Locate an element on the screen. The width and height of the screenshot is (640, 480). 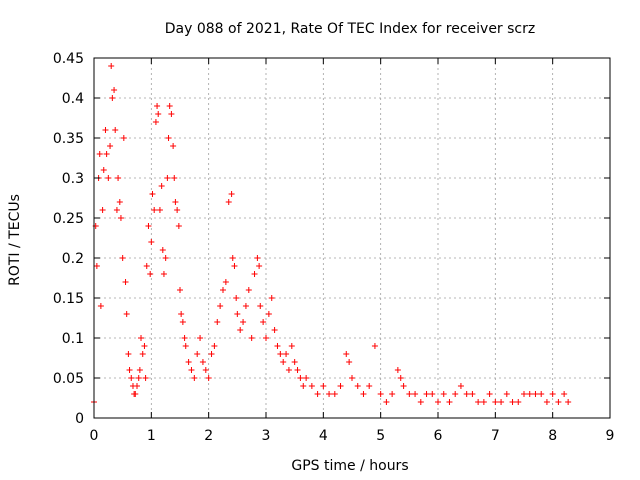
x-tick-label: 4 is located at coordinates (323, 436).